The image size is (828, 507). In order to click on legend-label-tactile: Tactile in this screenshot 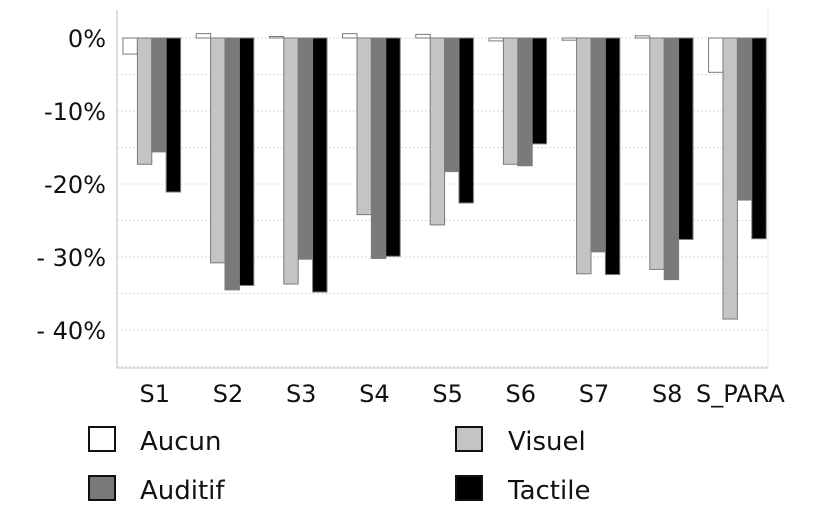, I will do `click(548, 491)`.